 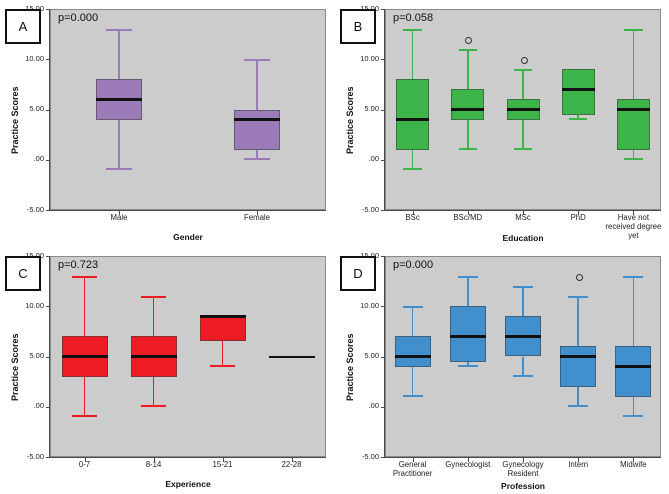 What do you see at coordinates (358, 273) in the screenshot?
I see `panel-letter-d: D` at bounding box center [358, 273].